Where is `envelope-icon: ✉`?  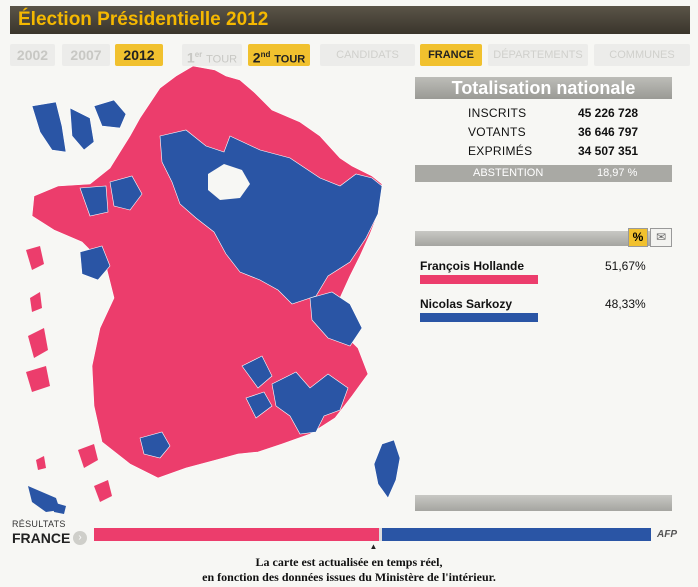 envelope-icon: ✉ is located at coordinates (661, 237).